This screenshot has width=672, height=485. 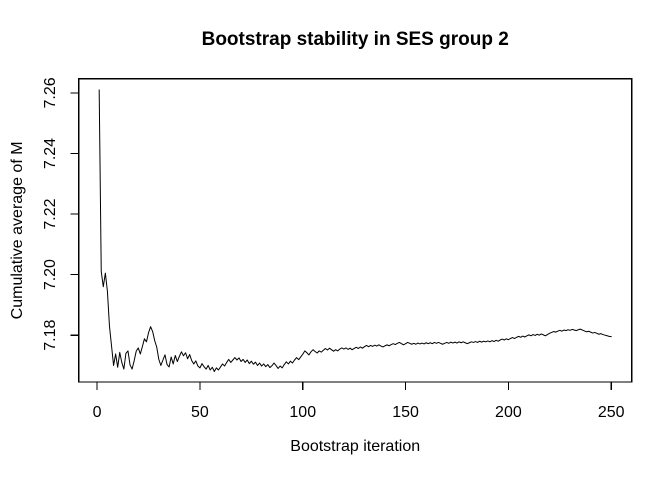 What do you see at coordinates (355, 39) in the screenshot?
I see `plot-title: Bootstrap stability in SES group 2` at bounding box center [355, 39].